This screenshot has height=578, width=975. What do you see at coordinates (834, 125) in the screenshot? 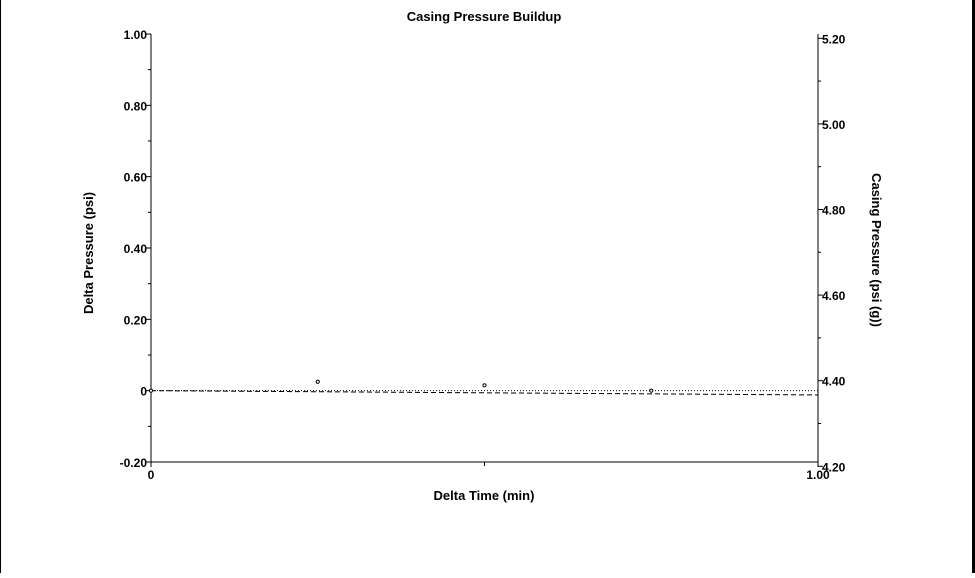
I see `y2-tick-label: 5.00` at bounding box center [834, 125].